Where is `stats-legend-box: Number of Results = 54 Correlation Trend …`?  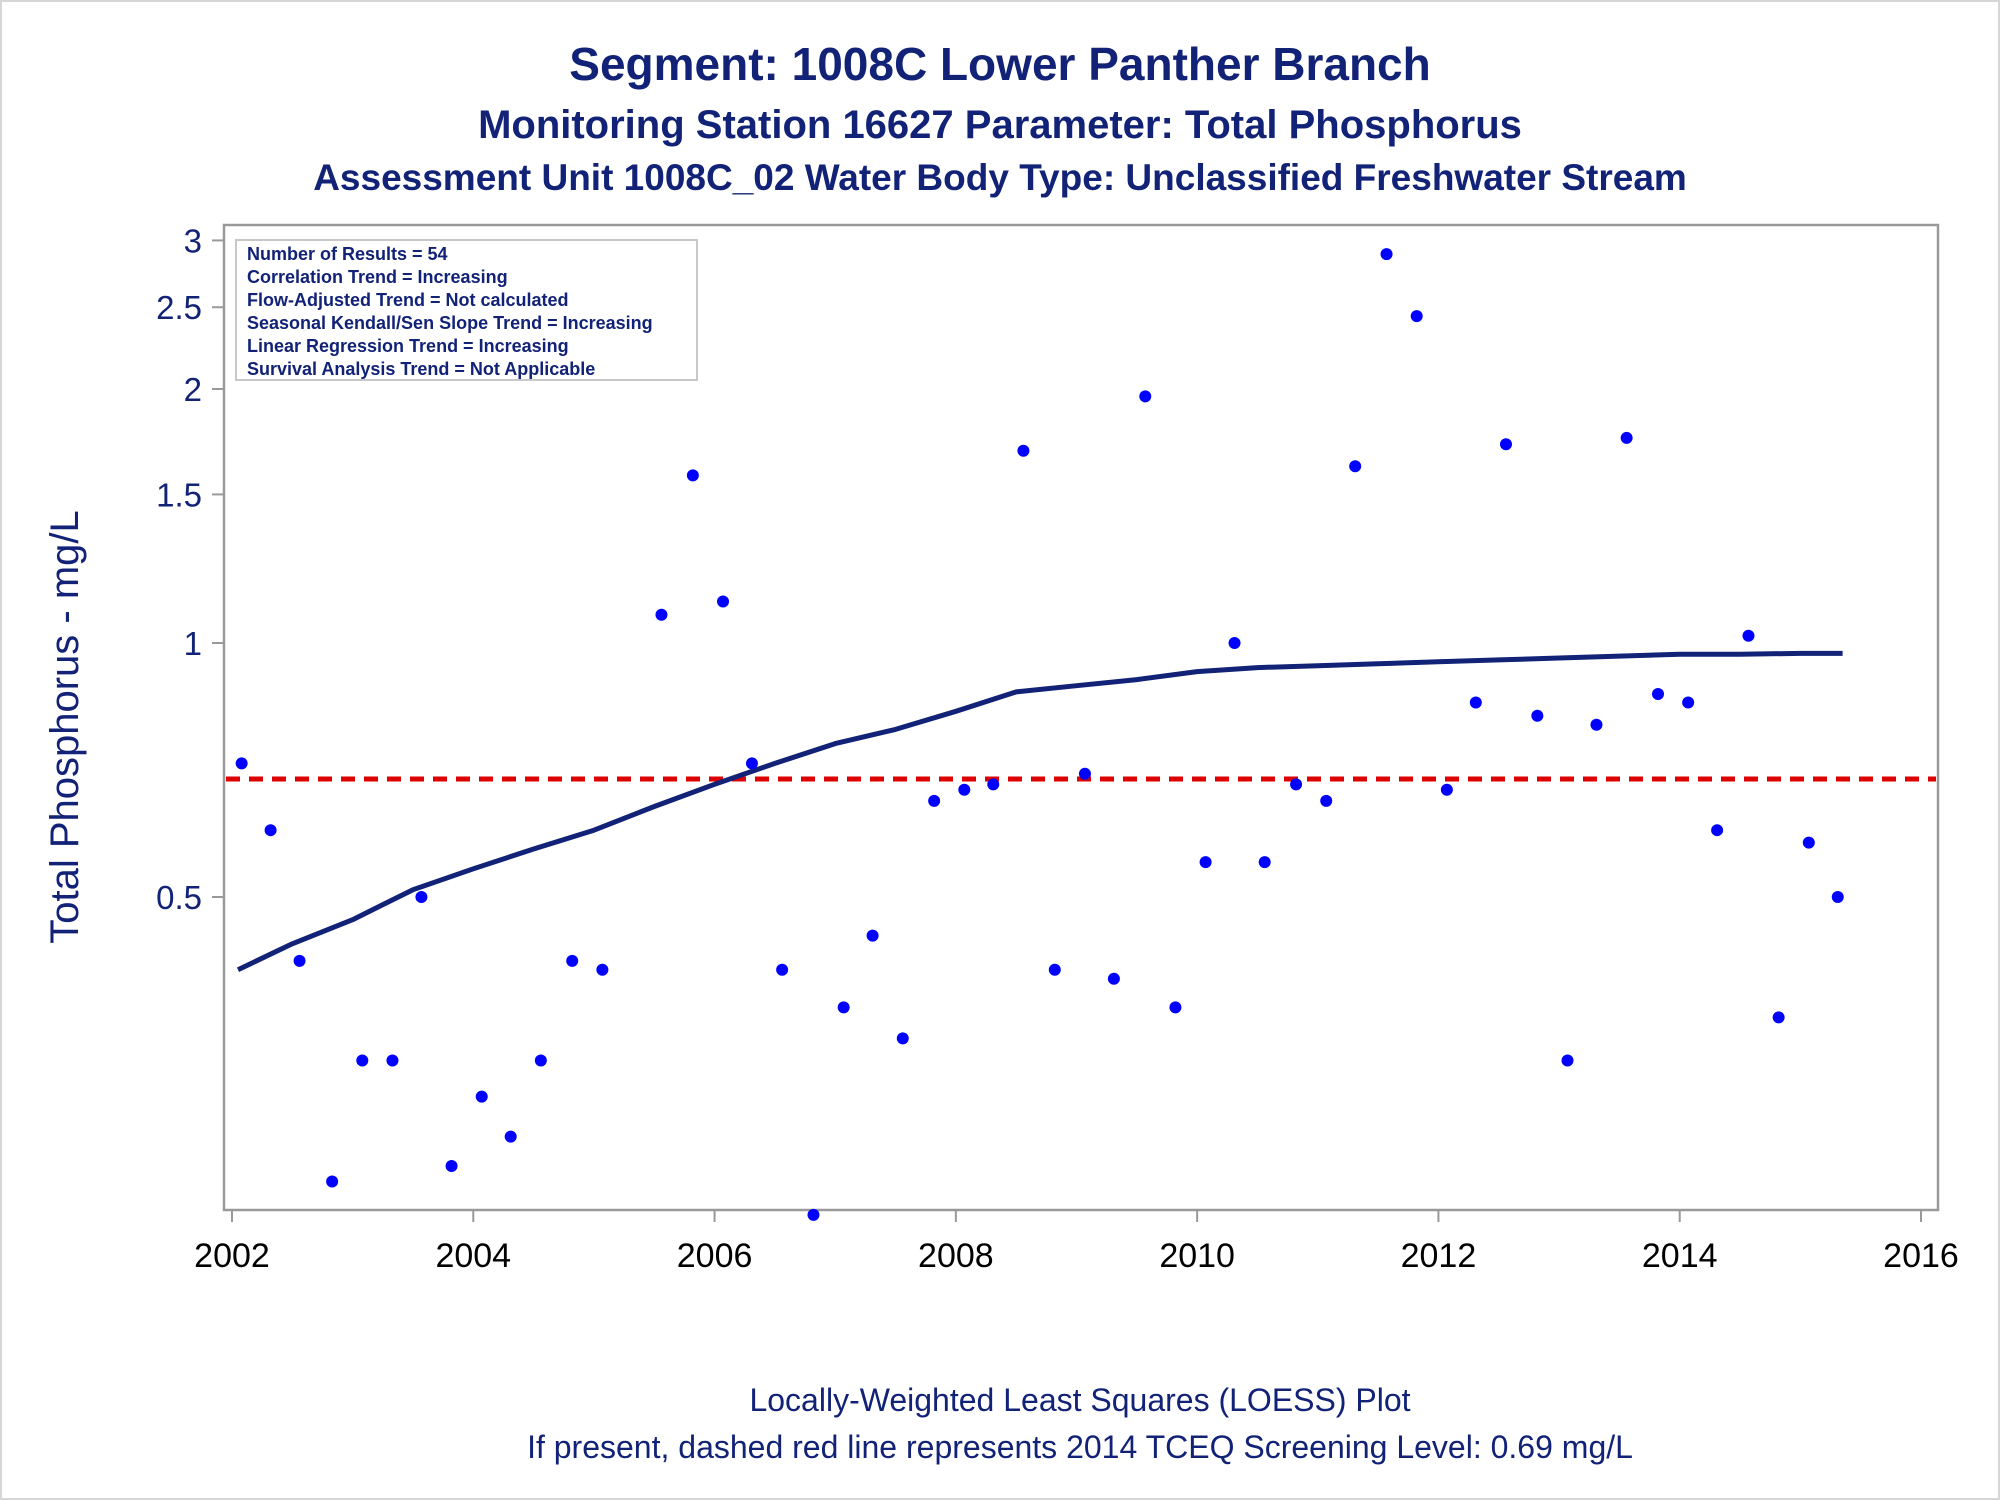 stats-legend-box: Number of Results = 54 Correlation Trend … is located at coordinates (466, 310).